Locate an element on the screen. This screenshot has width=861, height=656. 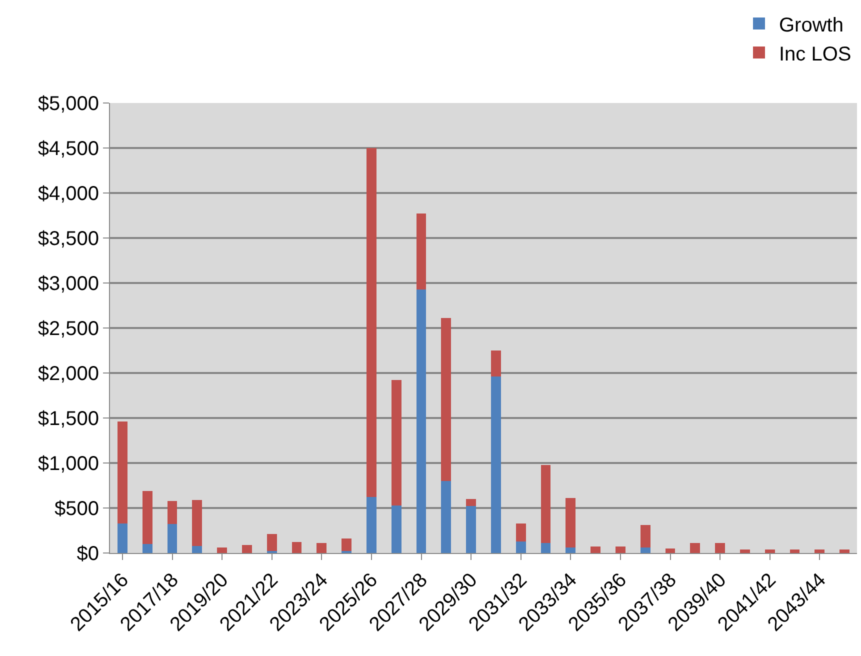
y-tick-label: $3,500 is located at coordinates (68, 239).